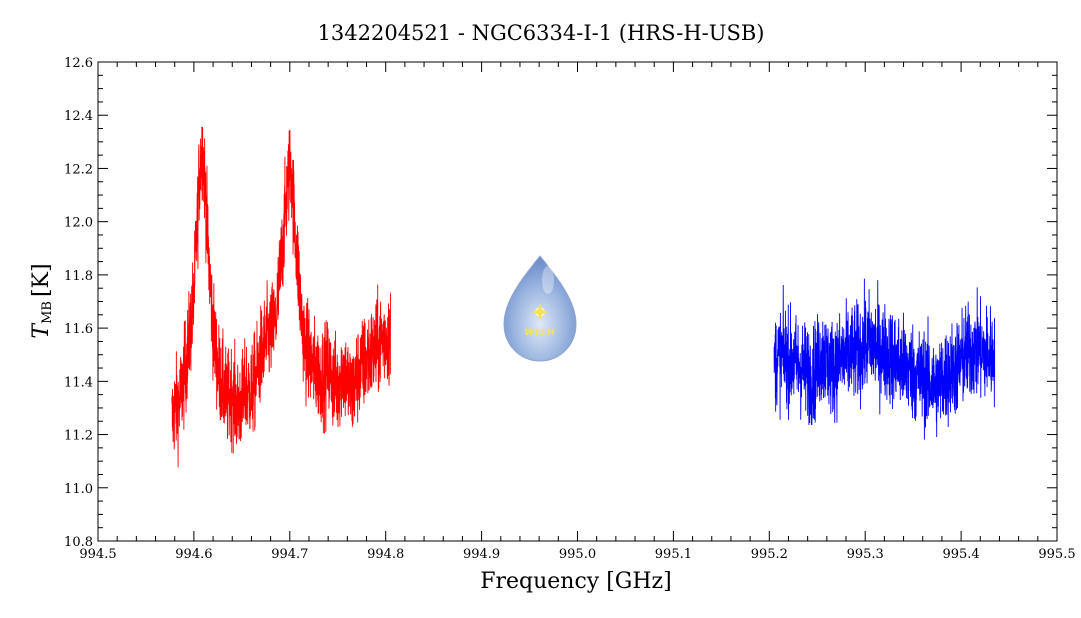  What do you see at coordinates (47, 312) in the screenshot?
I see `y-axis-label-sub: MB` at bounding box center [47, 312].